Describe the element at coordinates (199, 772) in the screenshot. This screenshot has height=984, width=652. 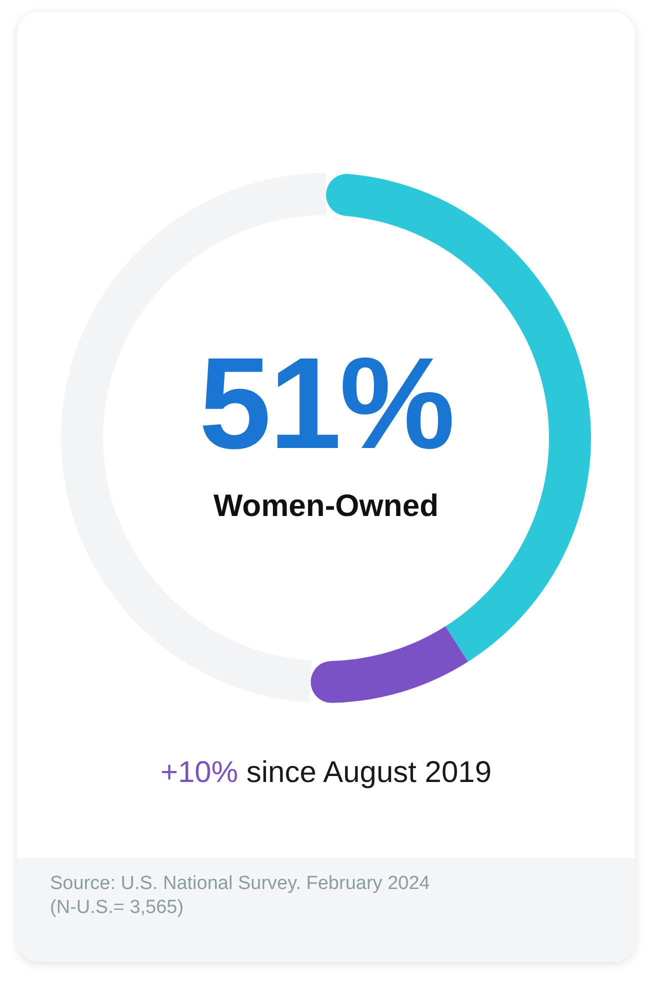
I see `text: +10%` at that location.